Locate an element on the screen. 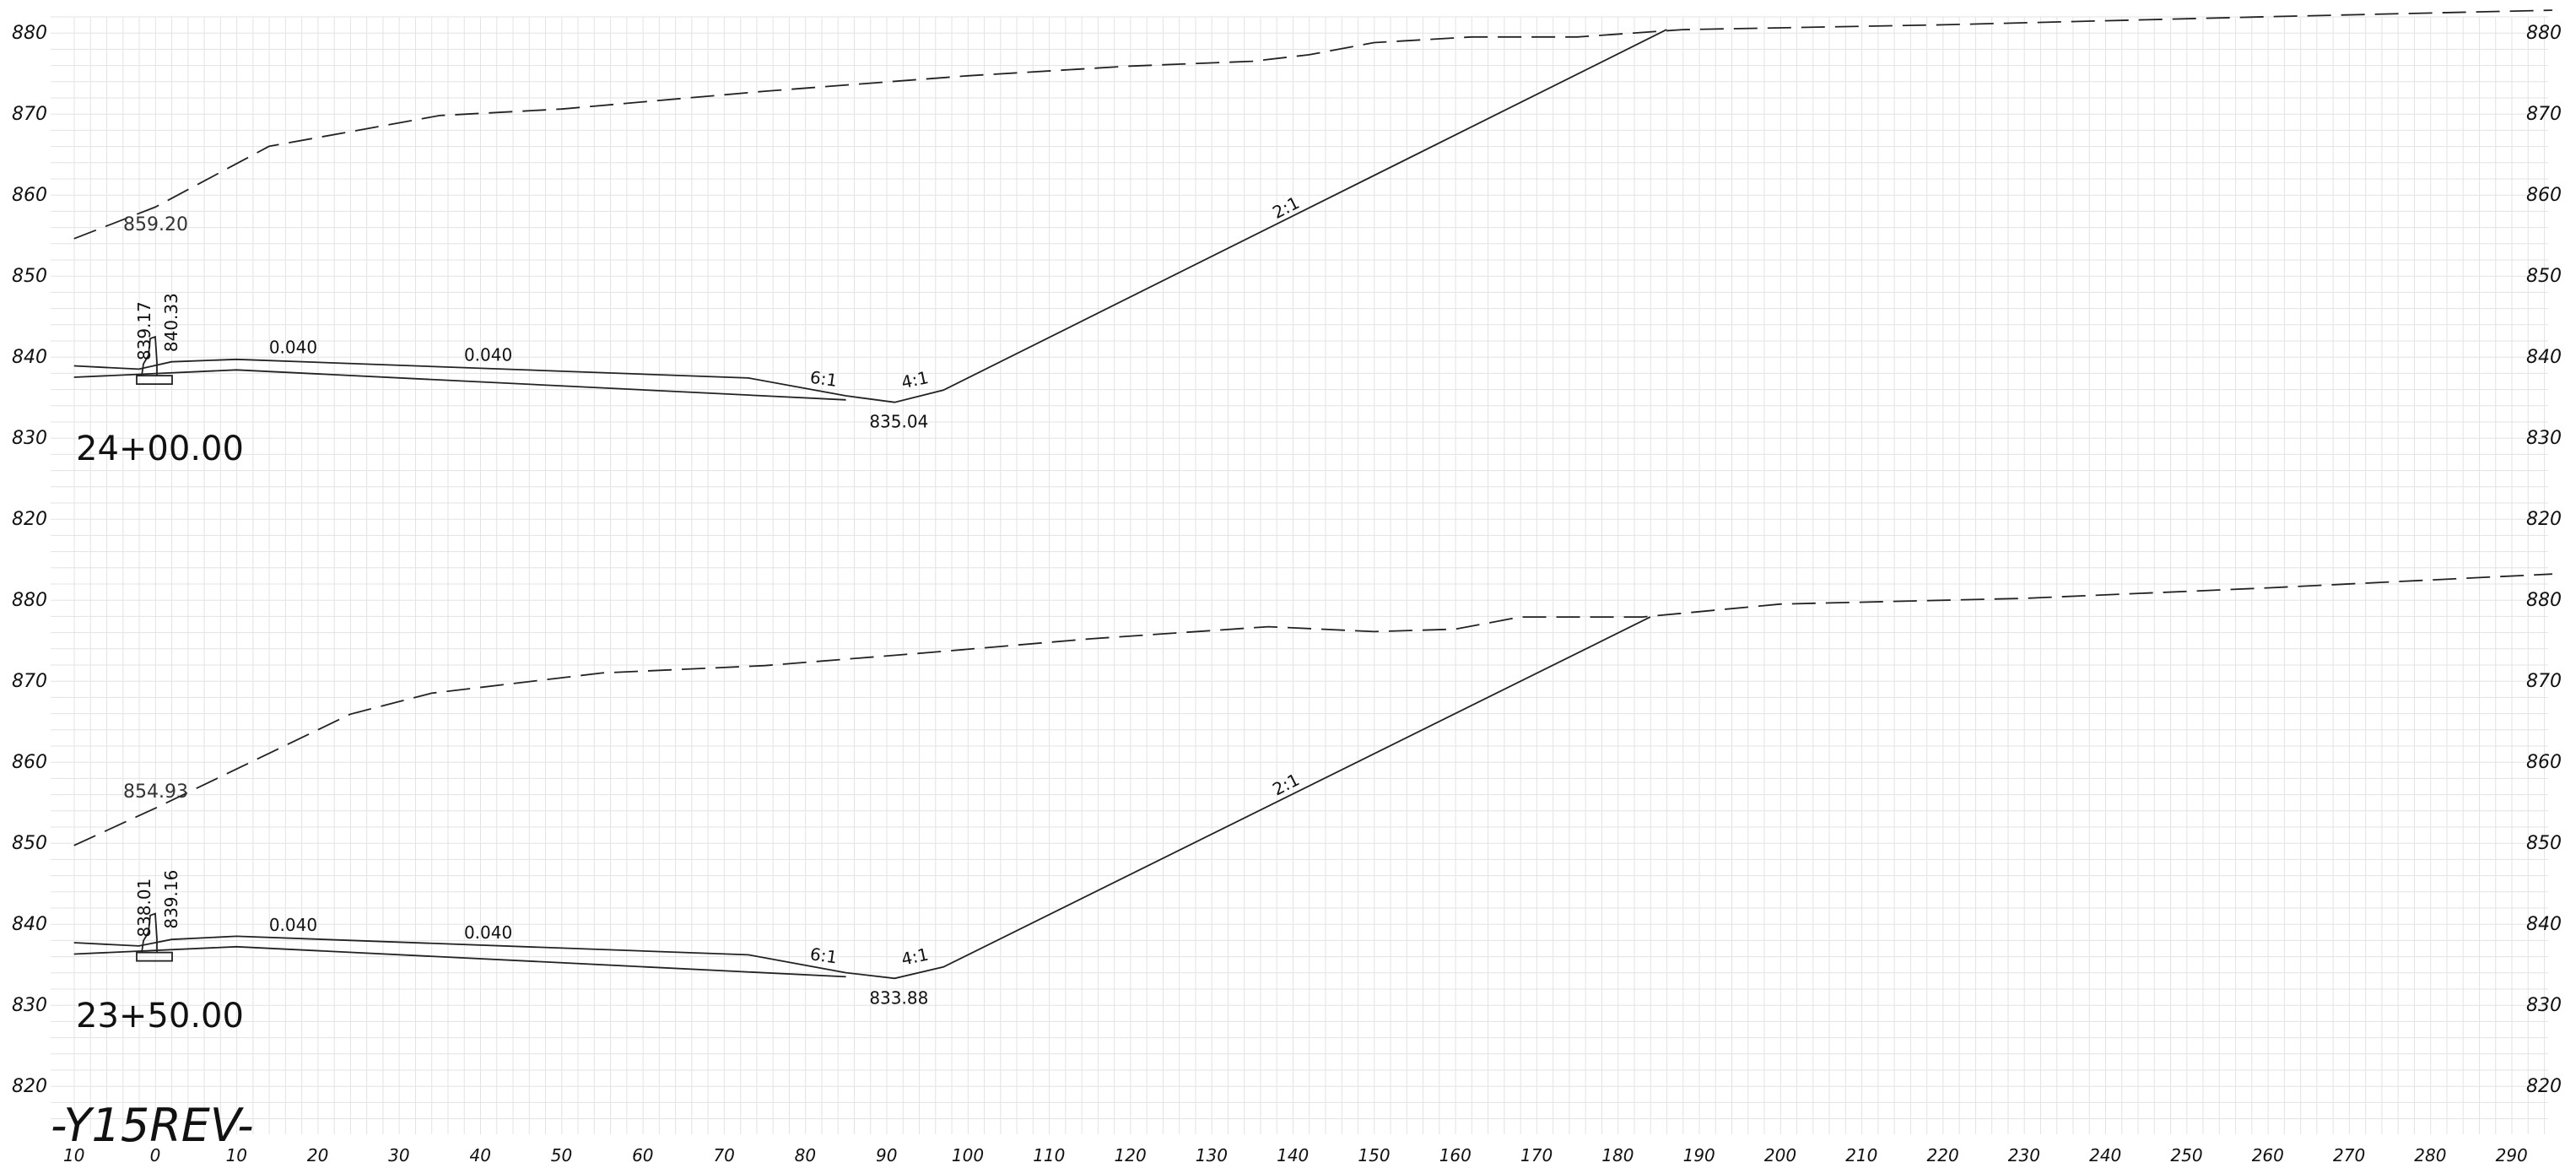 Image resolution: width=2576 pixels, height=1168 pixels. station-offset-label: 120 is located at coordinates (1131, 1155).